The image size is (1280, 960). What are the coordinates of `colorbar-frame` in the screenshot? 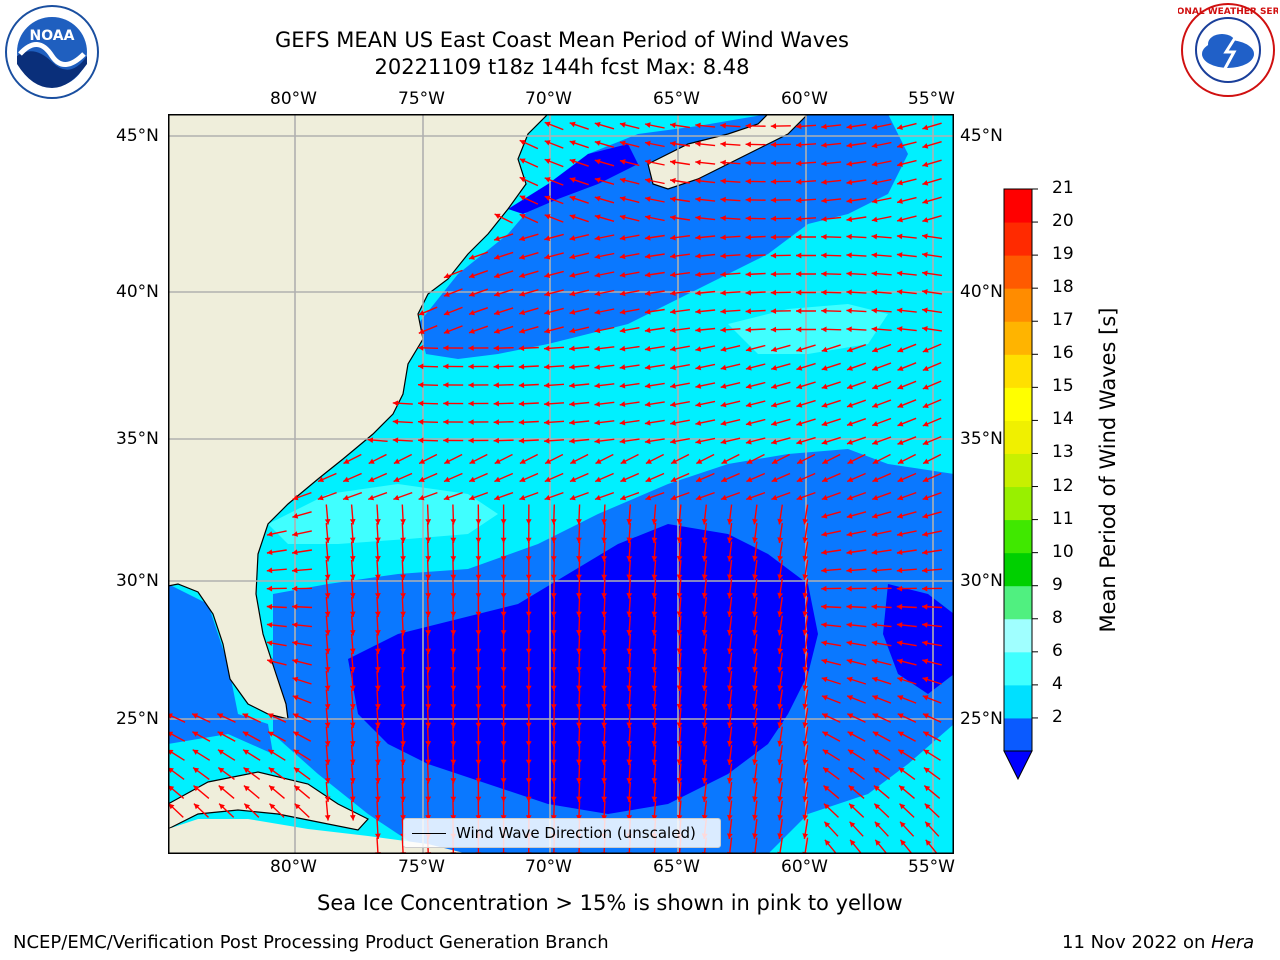 It's located at (1018, 470).